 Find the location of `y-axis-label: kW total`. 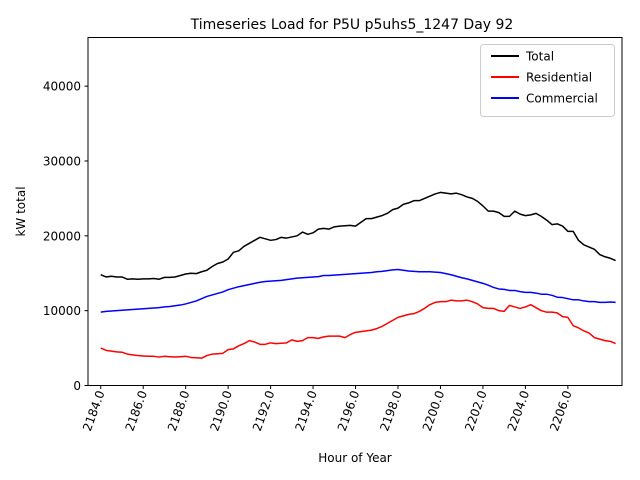

y-axis-label: kW total is located at coordinates (21, 211).